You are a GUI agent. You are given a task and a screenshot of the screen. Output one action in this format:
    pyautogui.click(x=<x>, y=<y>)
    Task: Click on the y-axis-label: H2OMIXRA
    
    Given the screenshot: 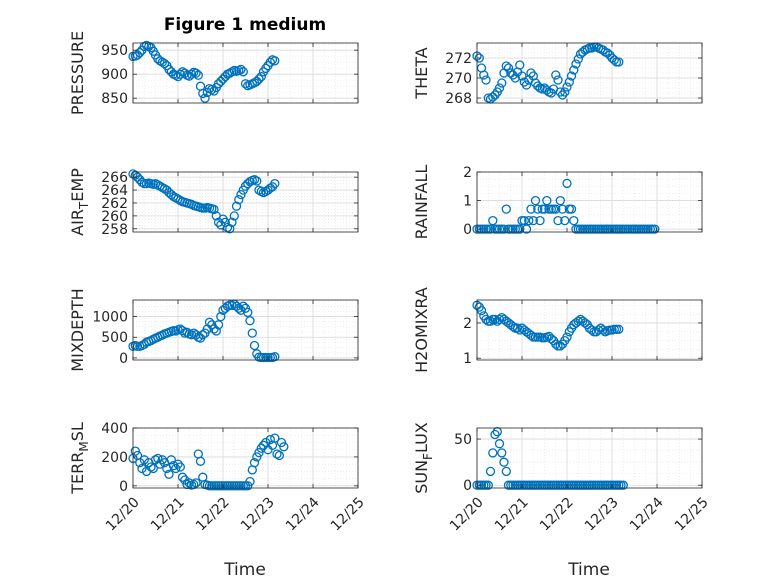 What is the action you would take?
    pyautogui.click(x=421, y=330)
    